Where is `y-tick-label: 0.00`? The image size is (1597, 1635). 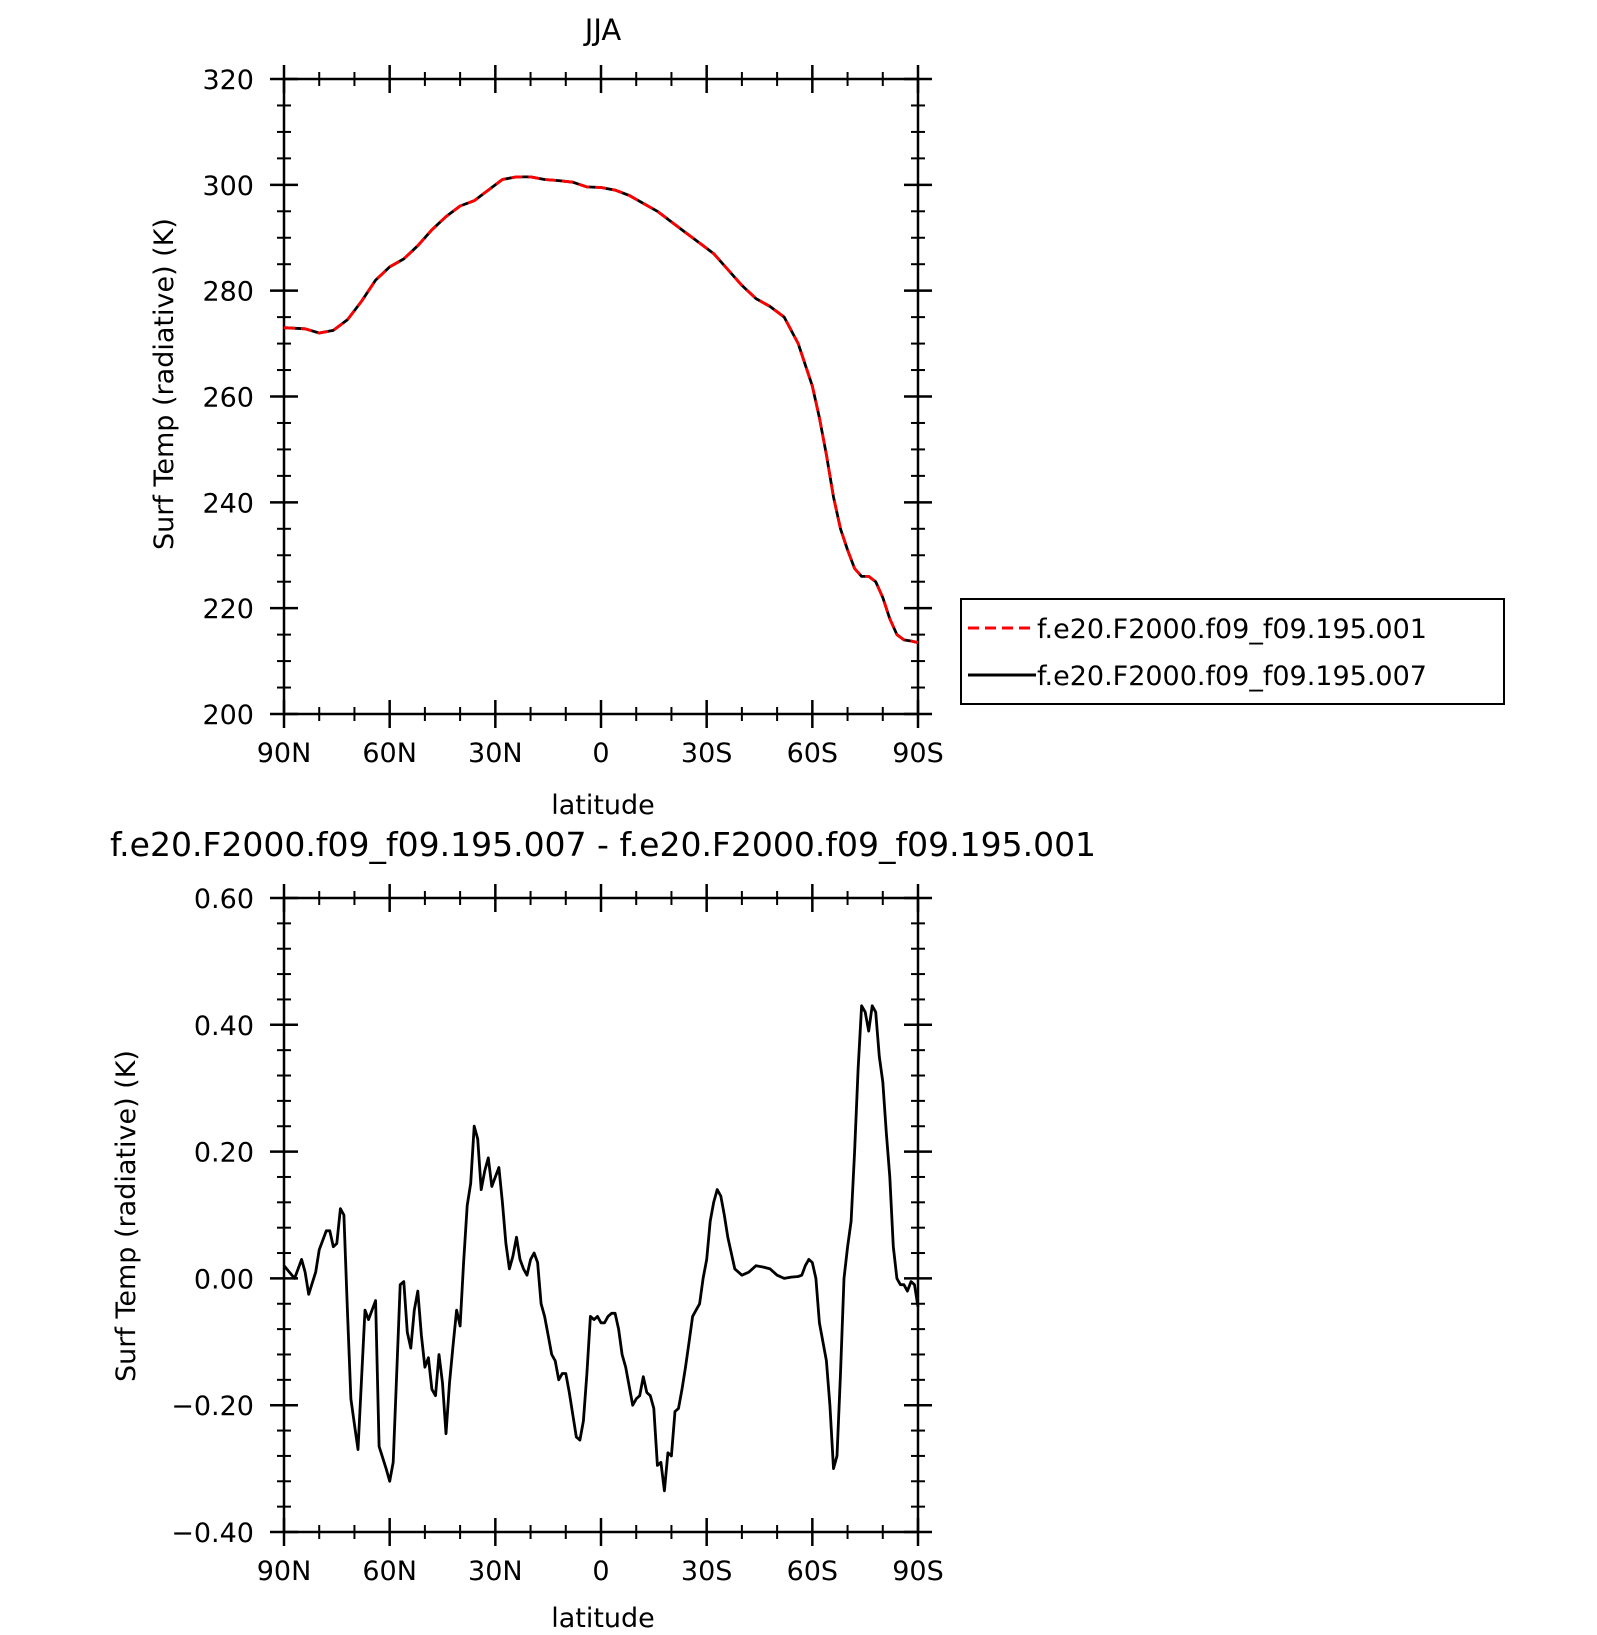 y-tick-label: 0.00 is located at coordinates (224, 1279).